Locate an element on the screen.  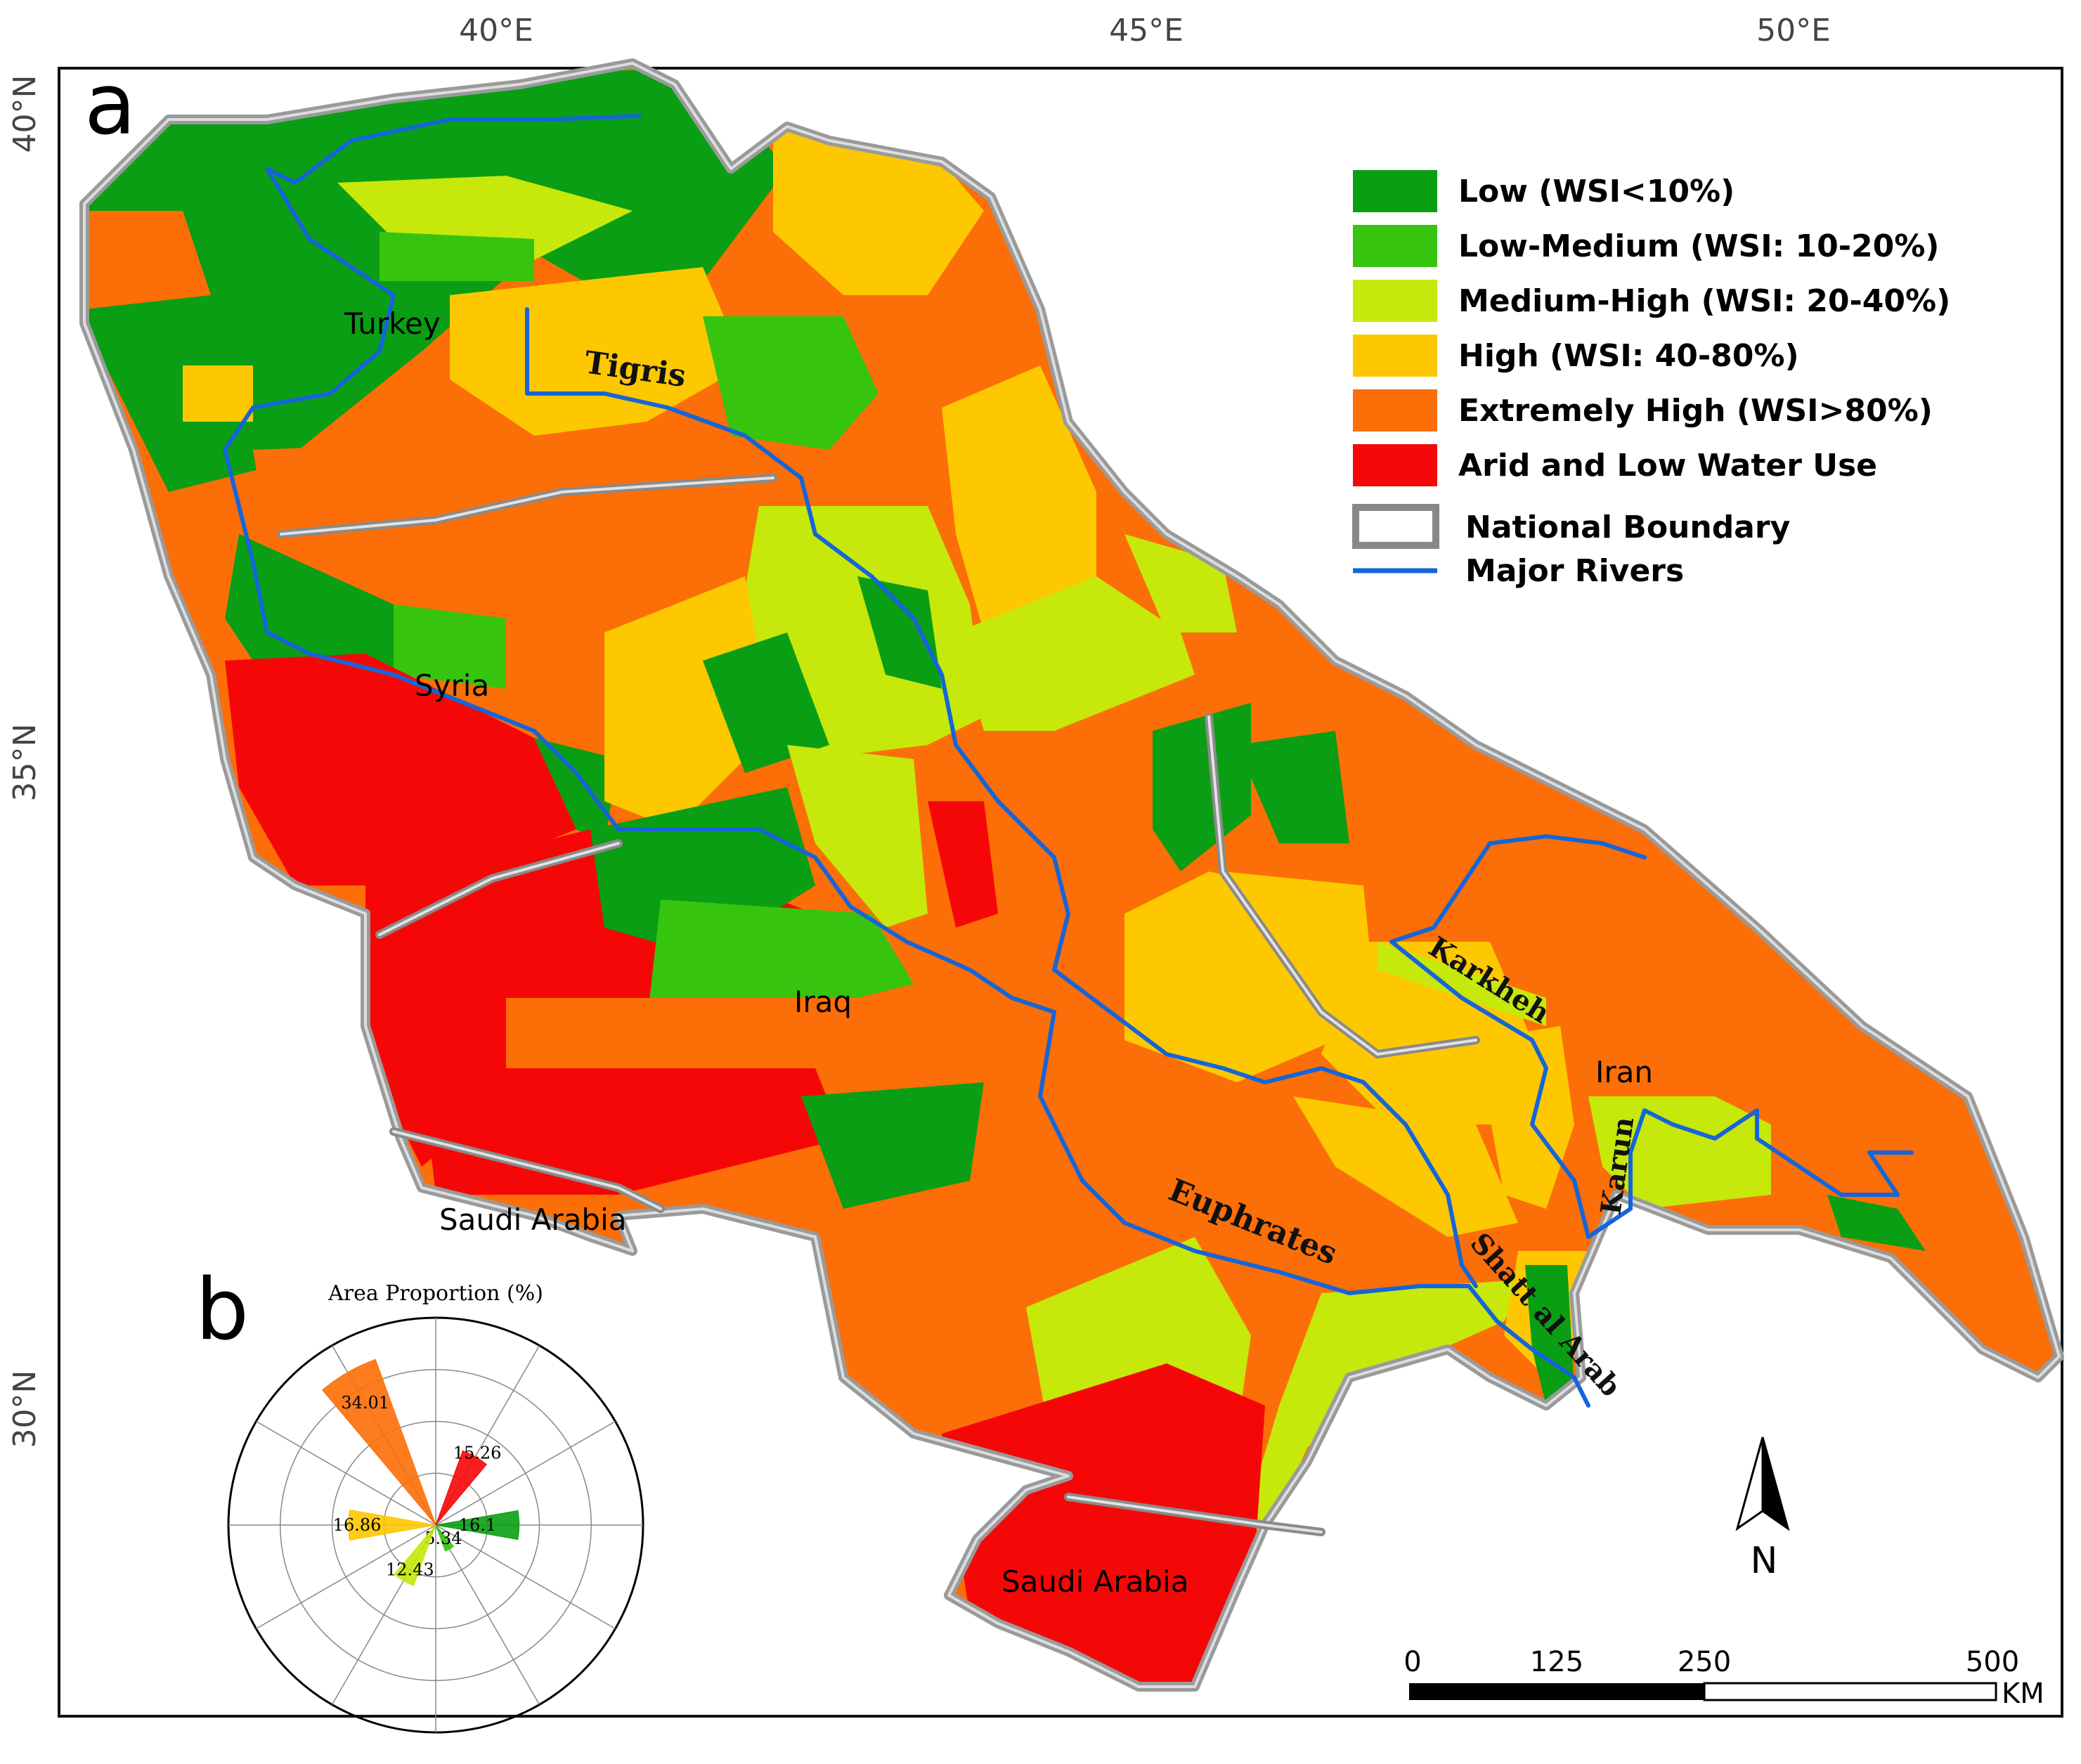
shatt-al-arab-river is located at coordinates (1528, 1346).